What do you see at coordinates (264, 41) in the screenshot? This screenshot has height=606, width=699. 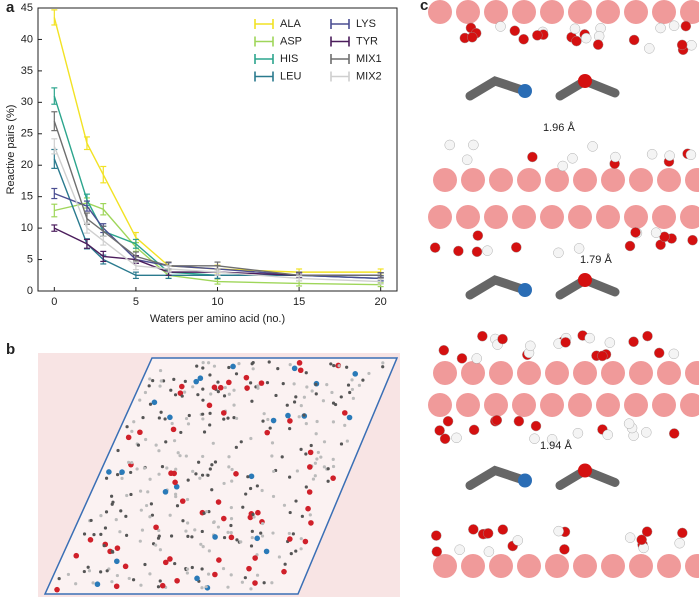 I see `legend-swatch` at bounding box center [264, 41].